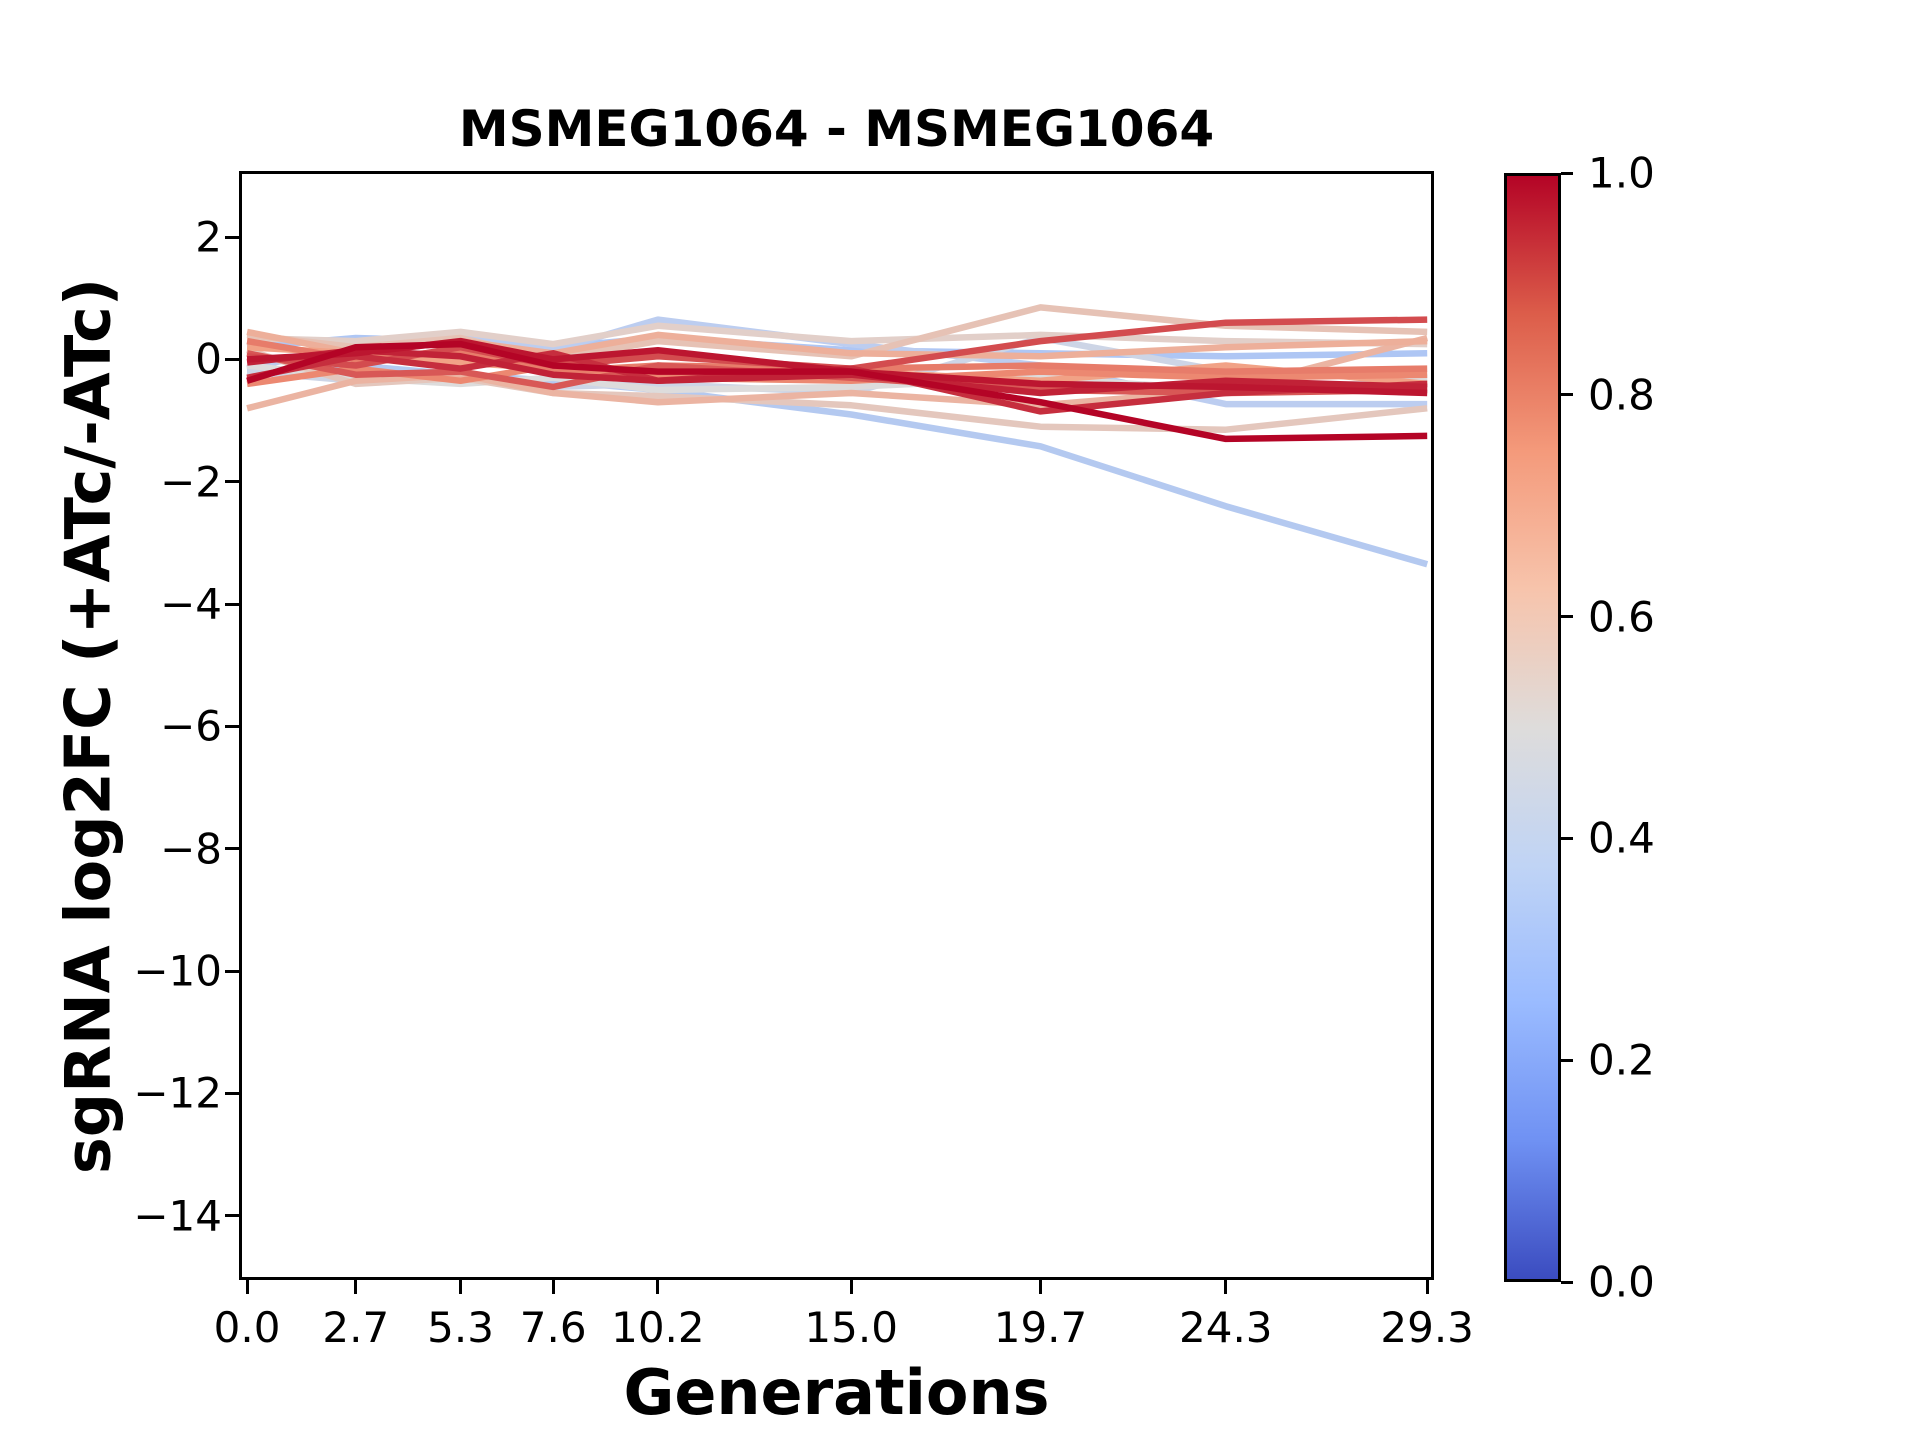 Image resolution: width=1920 pixels, height=1440 pixels. I want to click on y-tick-label: −10, so click(177, 971).